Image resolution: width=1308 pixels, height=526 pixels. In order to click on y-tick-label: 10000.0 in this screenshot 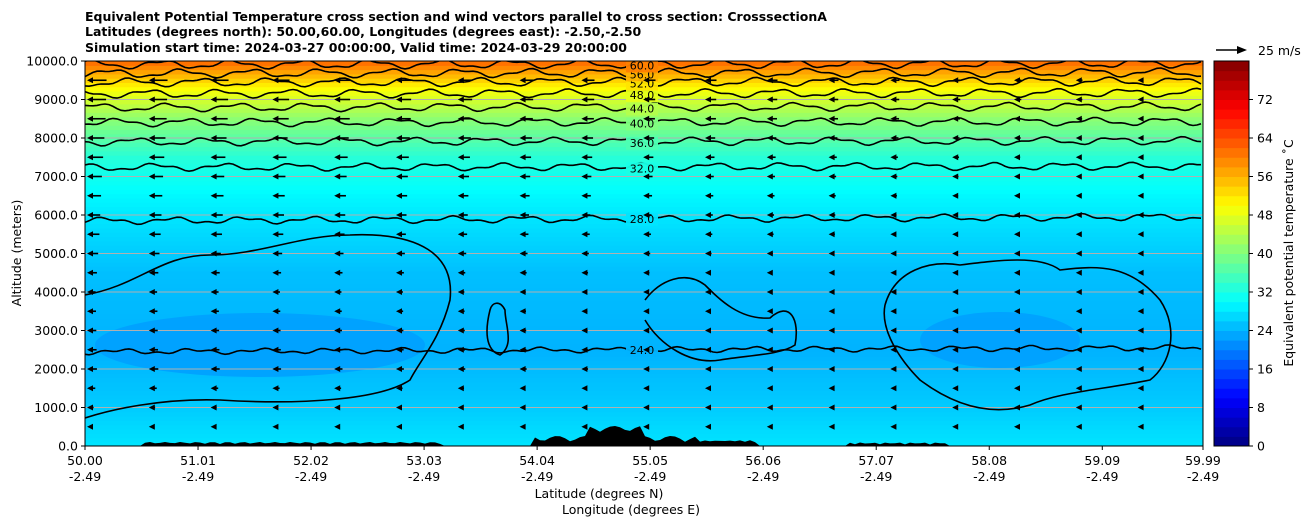, I will do `click(52, 61)`.